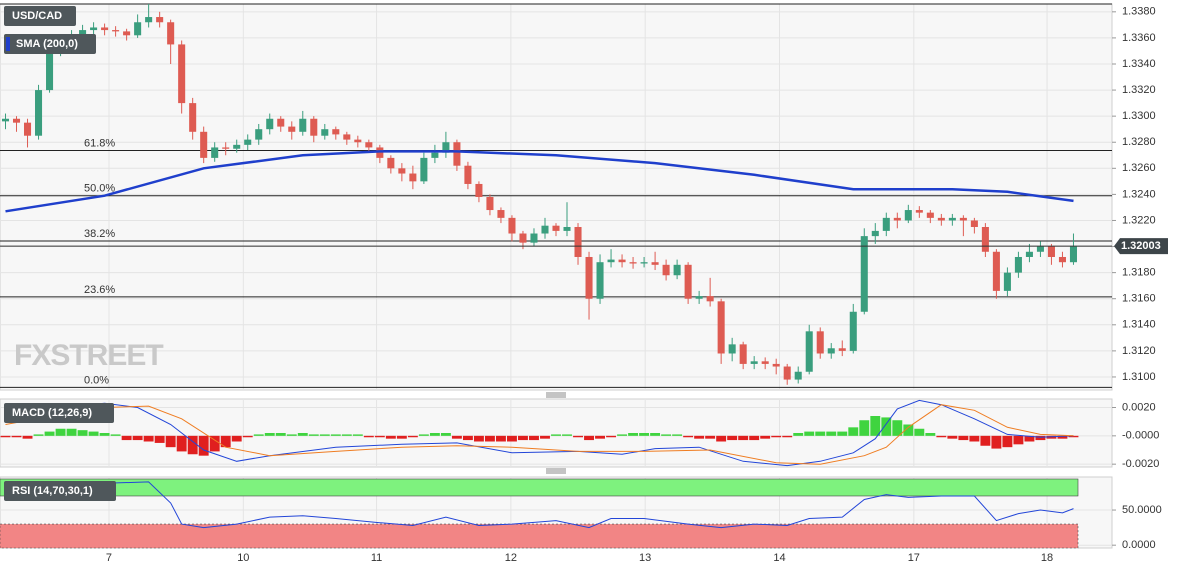 The height and width of the screenshot is (571, 1182). What do you see at coordinates (243, 558) in the screenshot?
I see `x-tick-label: 10` at bounding box center [243, 558].